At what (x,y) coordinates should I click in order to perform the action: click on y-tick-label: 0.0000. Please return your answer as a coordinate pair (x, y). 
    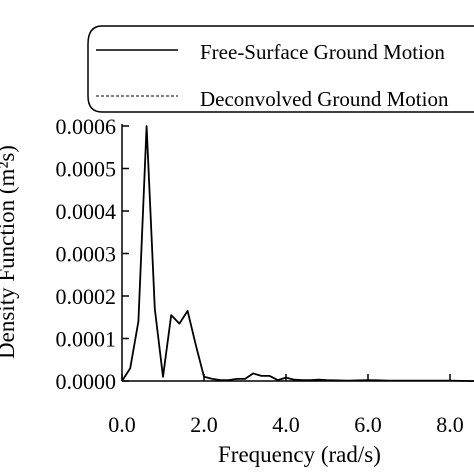
    Looking at the image, I should click on (86, 381).